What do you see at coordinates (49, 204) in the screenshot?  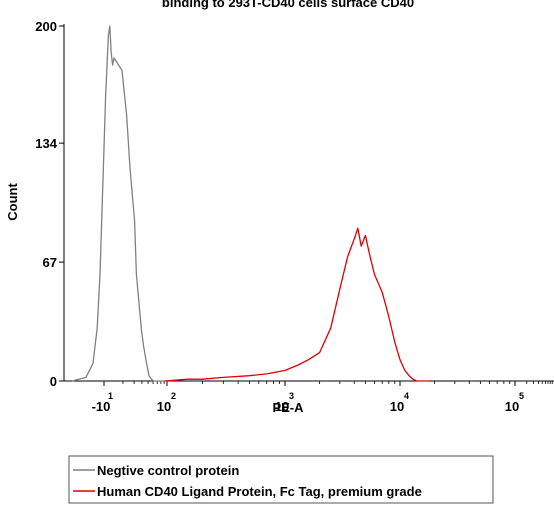 I see `y-axis-ticks: 0 67 134 200` at bounding box center [49, 204].